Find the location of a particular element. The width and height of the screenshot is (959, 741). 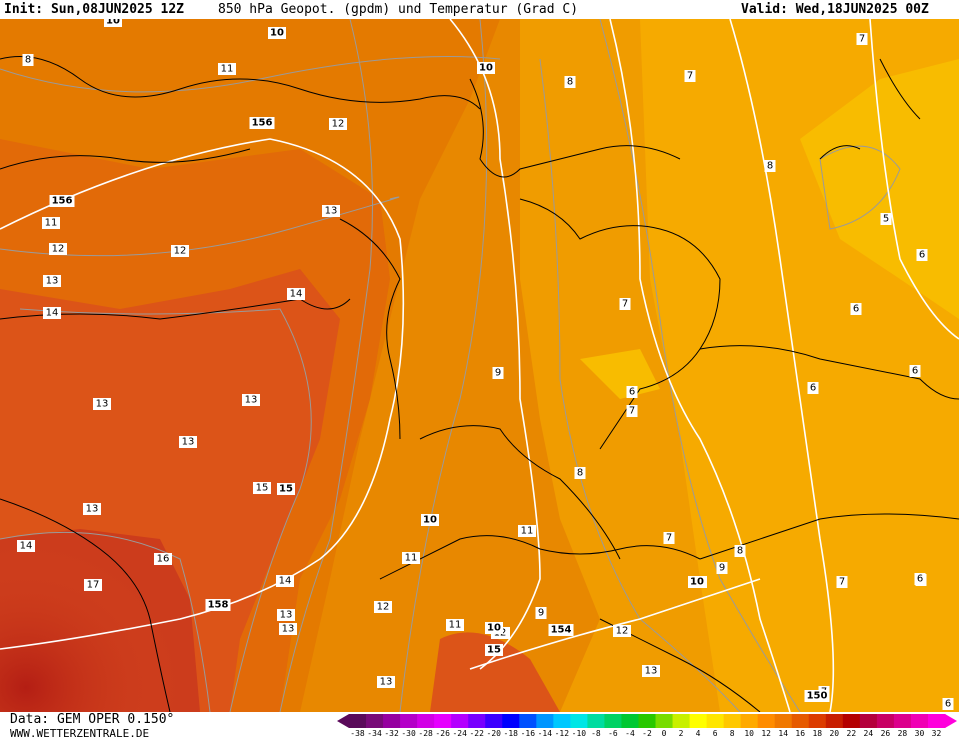

color-scale-tick-label: -20 is located at coordinates (493, 733).